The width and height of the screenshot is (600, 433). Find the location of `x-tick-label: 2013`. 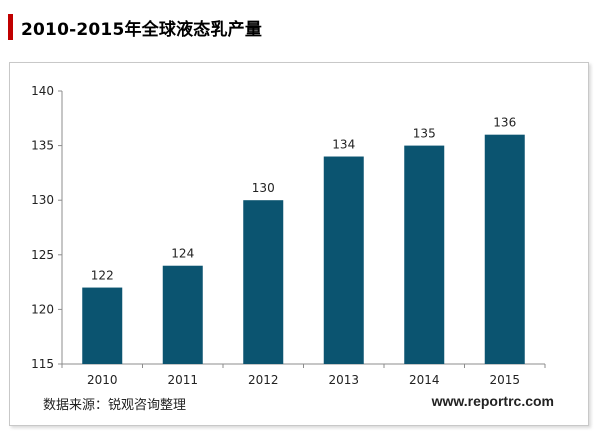

x-tick-label: 2013 is located at coordinates (343, 380).